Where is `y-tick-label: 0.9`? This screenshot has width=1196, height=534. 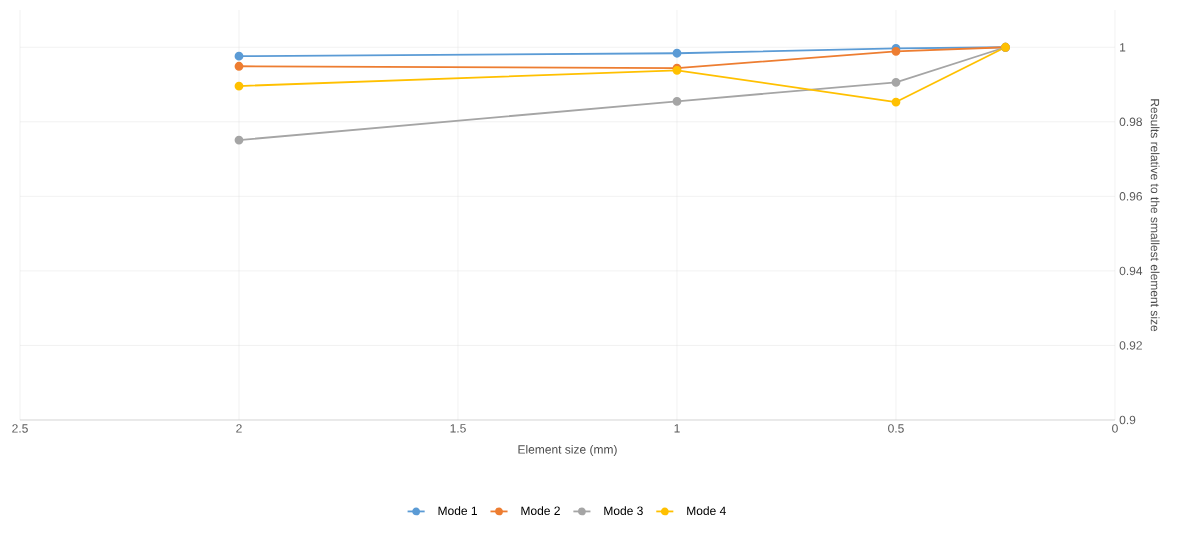
y-tick-label: 0.9 is located at coordinates (1127, 420).